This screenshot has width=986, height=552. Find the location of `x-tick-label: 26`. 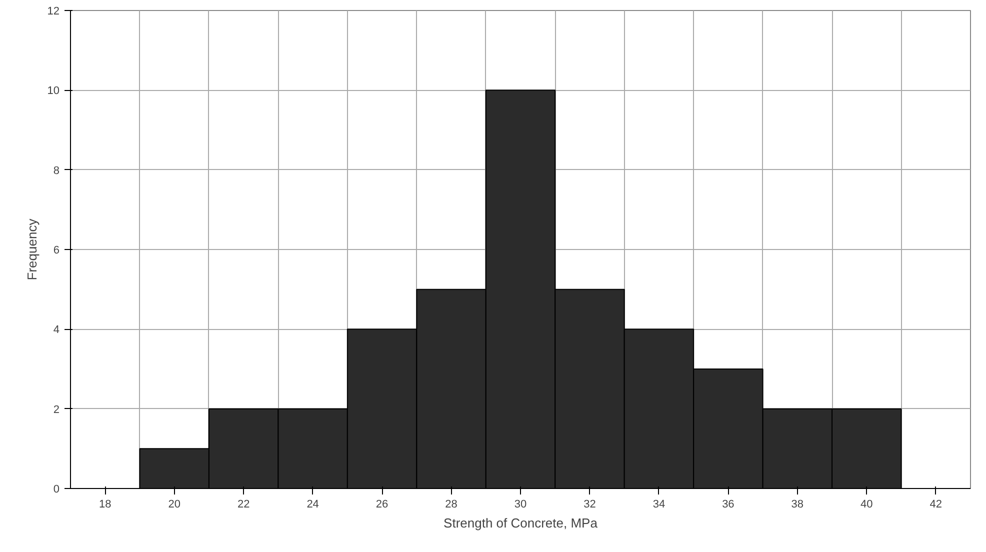

x-tick-label: 26 is located at coordinates (382, 504).